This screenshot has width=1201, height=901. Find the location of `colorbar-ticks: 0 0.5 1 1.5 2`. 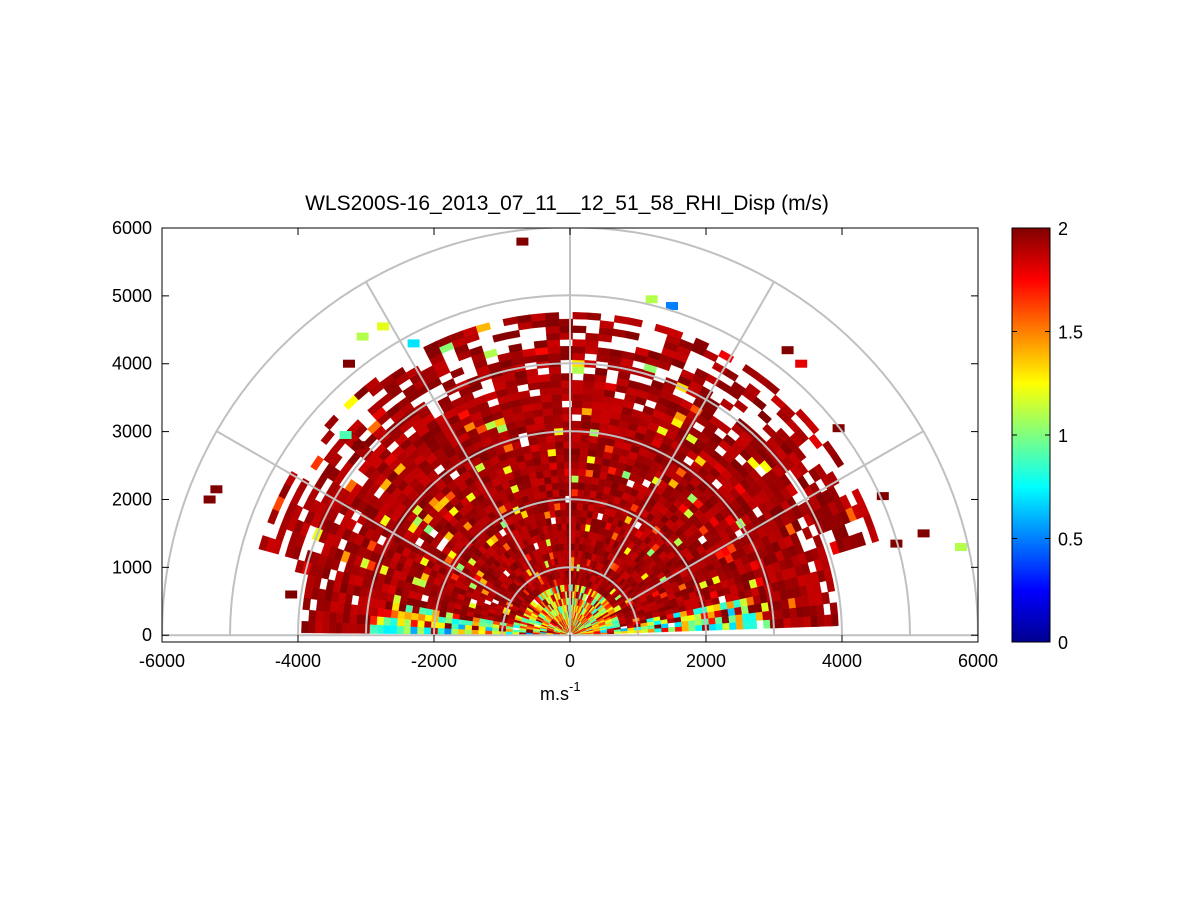

colorbar-ticks: 0 0.5 1 1.5 2 is located at coordinates (1047, 436).